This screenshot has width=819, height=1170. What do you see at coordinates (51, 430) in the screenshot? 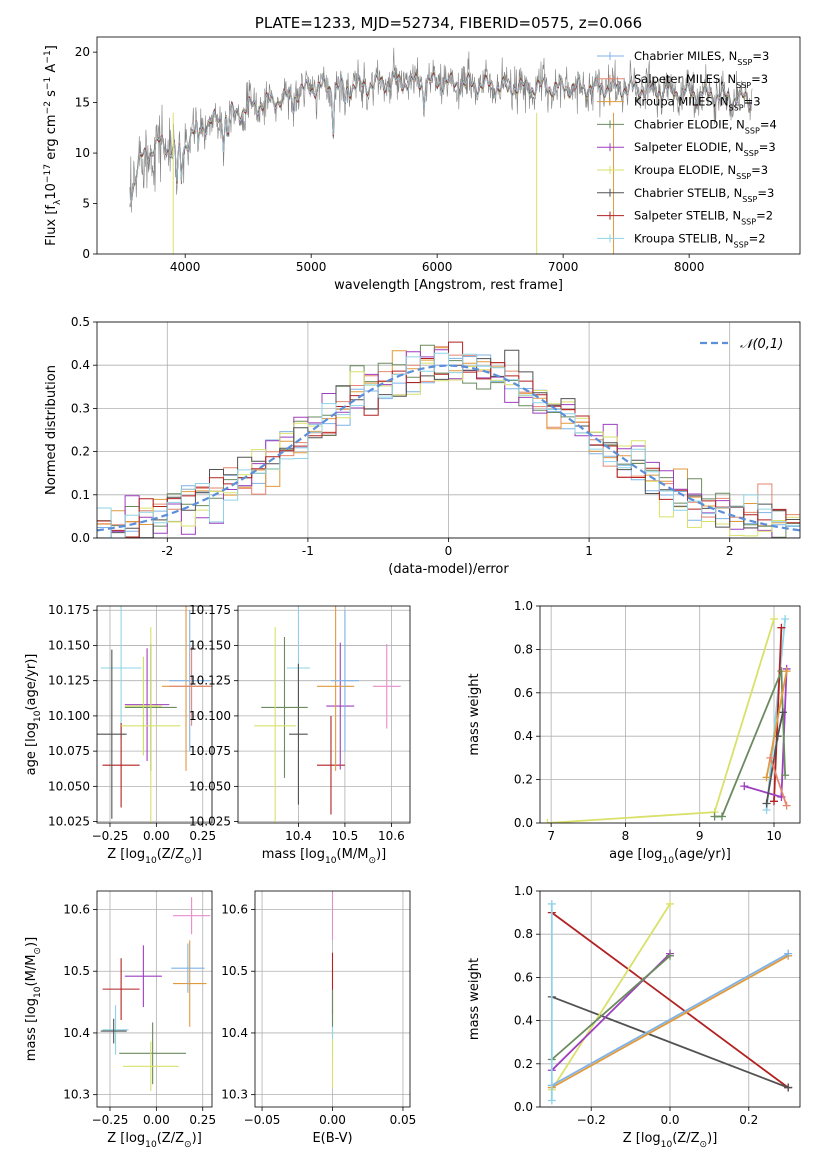
I see `y-axis-label: Normed distribution` at bounding box center [51, 430].